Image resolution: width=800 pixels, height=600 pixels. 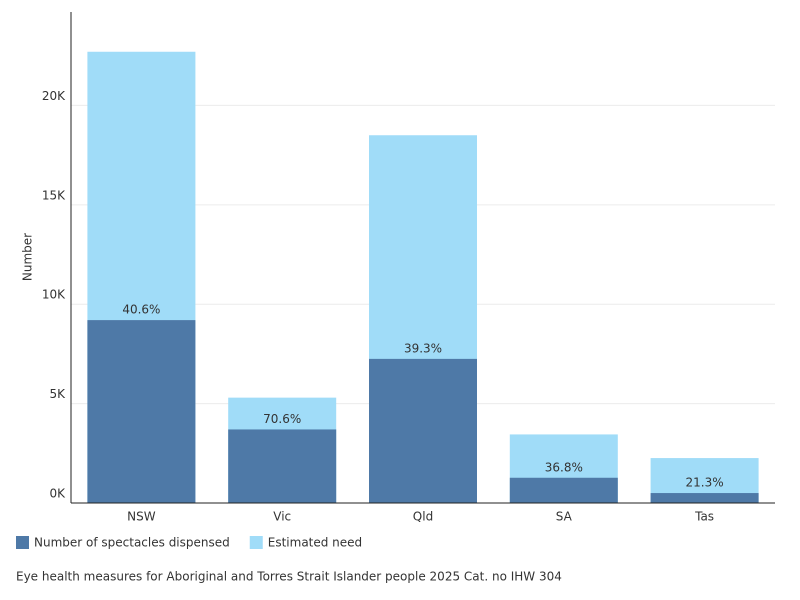 What do you see at coordinates (705, 483) in the screenshot?
I see `share-label: 21.3%` at bounding box center [705, 483].